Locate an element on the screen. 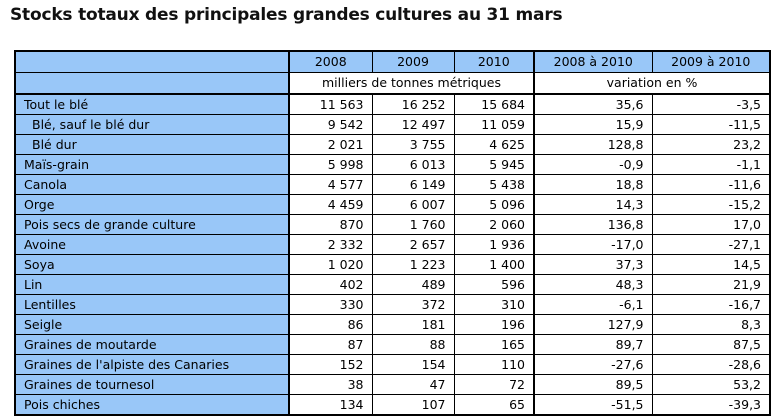 Image resolution: width=783 pixels, height=416 pixels. variation-2009-2010-cell: 21,9 is located at coordinates (711, 284).